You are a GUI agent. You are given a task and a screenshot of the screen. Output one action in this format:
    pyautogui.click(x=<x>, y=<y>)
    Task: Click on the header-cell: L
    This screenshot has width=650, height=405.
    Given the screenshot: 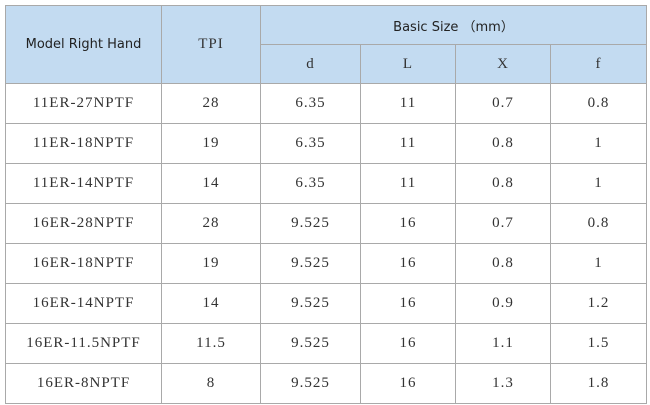 What is the action you would take?
    pyautogui.click(x=408, y=64)
    